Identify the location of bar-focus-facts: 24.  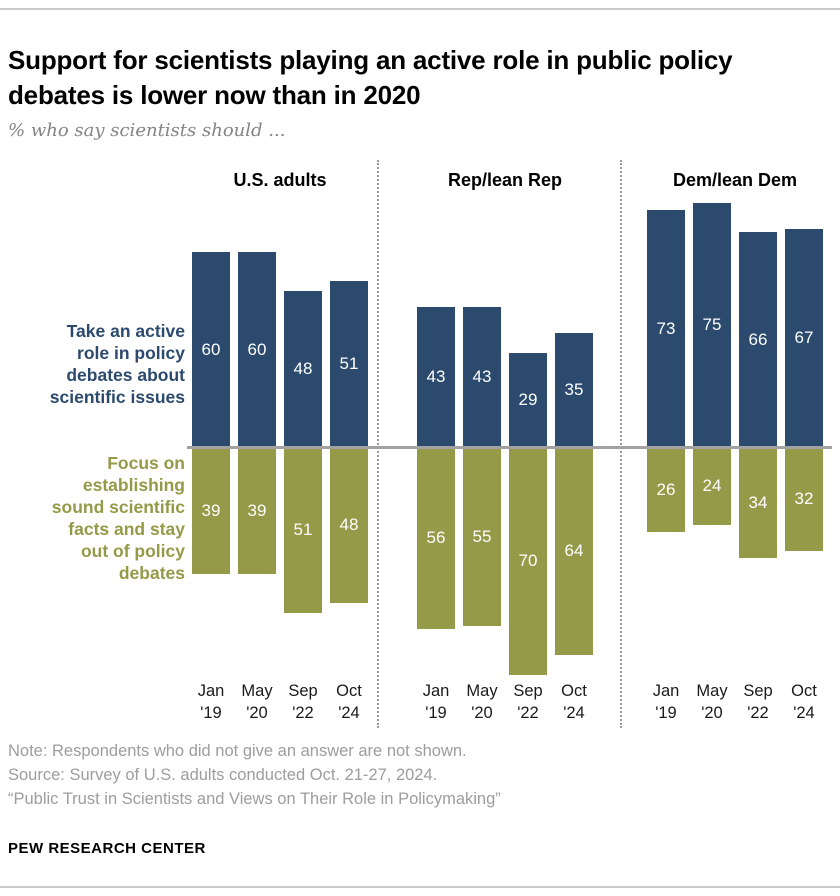
(712, 486).